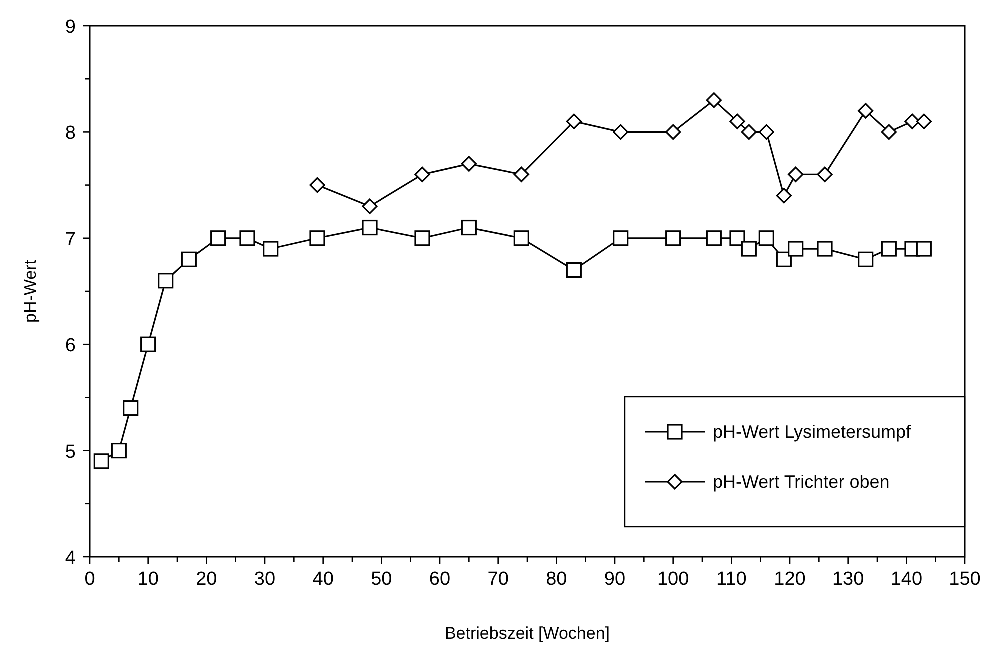 Image resolution: width=984 pixels, height=653 pixels. What do you see at coordinates (70, 558) in the screenshot?
I see `y-tick-label: 4` at bounding box center [70, 558].